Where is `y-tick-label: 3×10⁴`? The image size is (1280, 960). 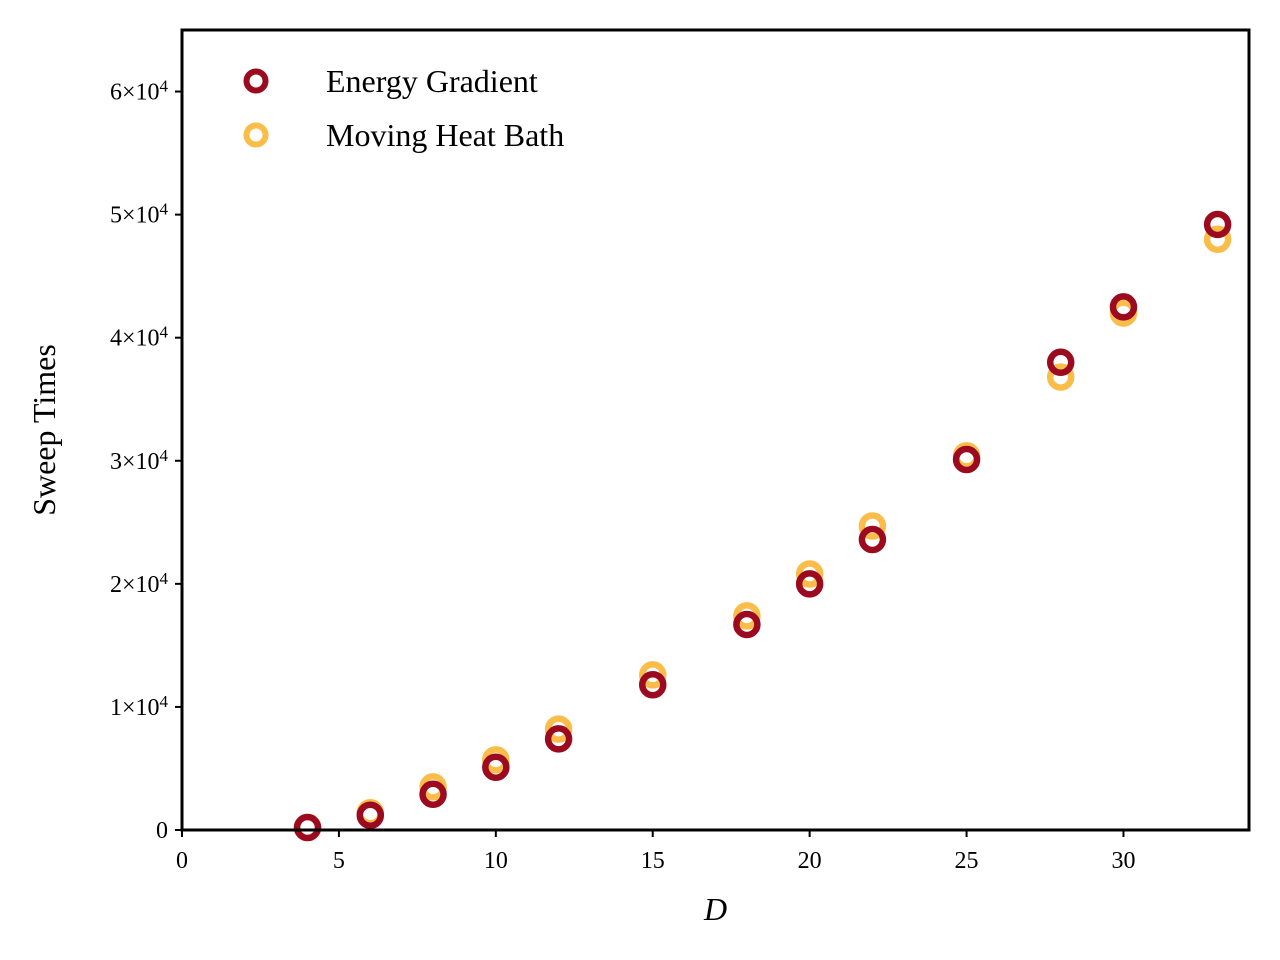
y-tick-label: 3×10⁴ is located at coordinates (139, 460).